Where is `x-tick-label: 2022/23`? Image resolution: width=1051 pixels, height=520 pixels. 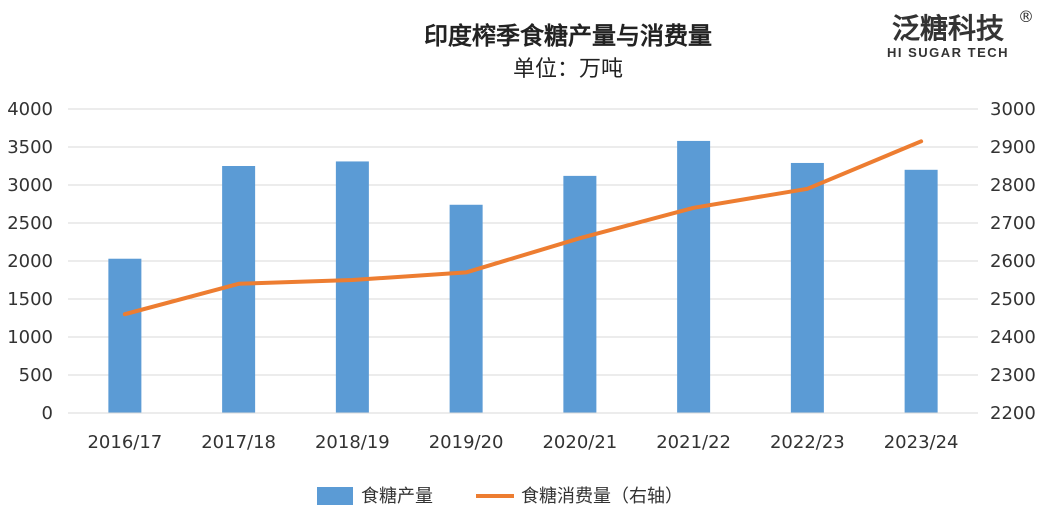 x-tick-label: 2022/23 is located at coordinates (807, 442).